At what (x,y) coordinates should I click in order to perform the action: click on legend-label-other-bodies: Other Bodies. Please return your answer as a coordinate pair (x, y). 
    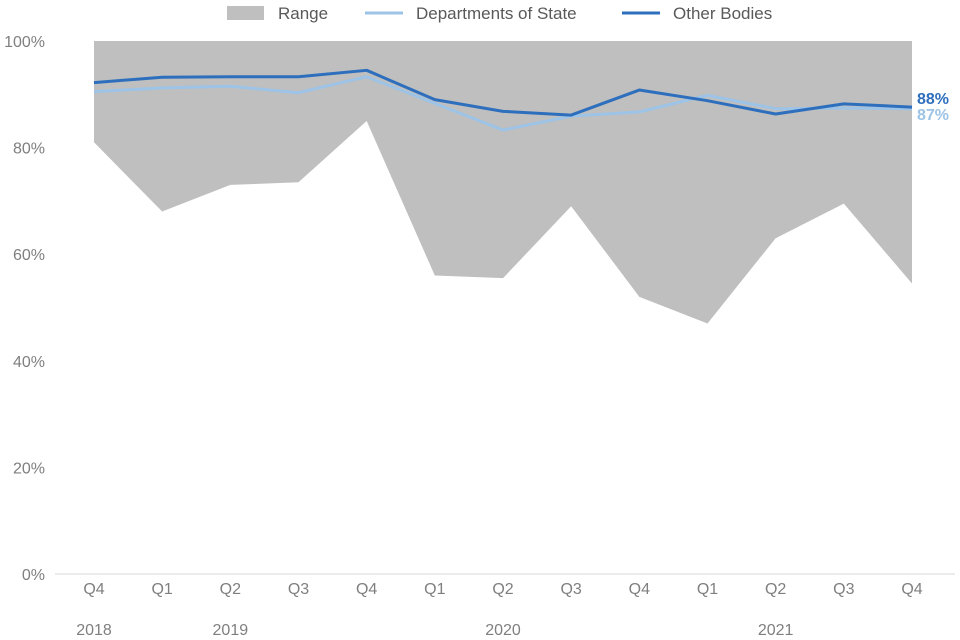
    Looking at the image, I should click on (722, 13).